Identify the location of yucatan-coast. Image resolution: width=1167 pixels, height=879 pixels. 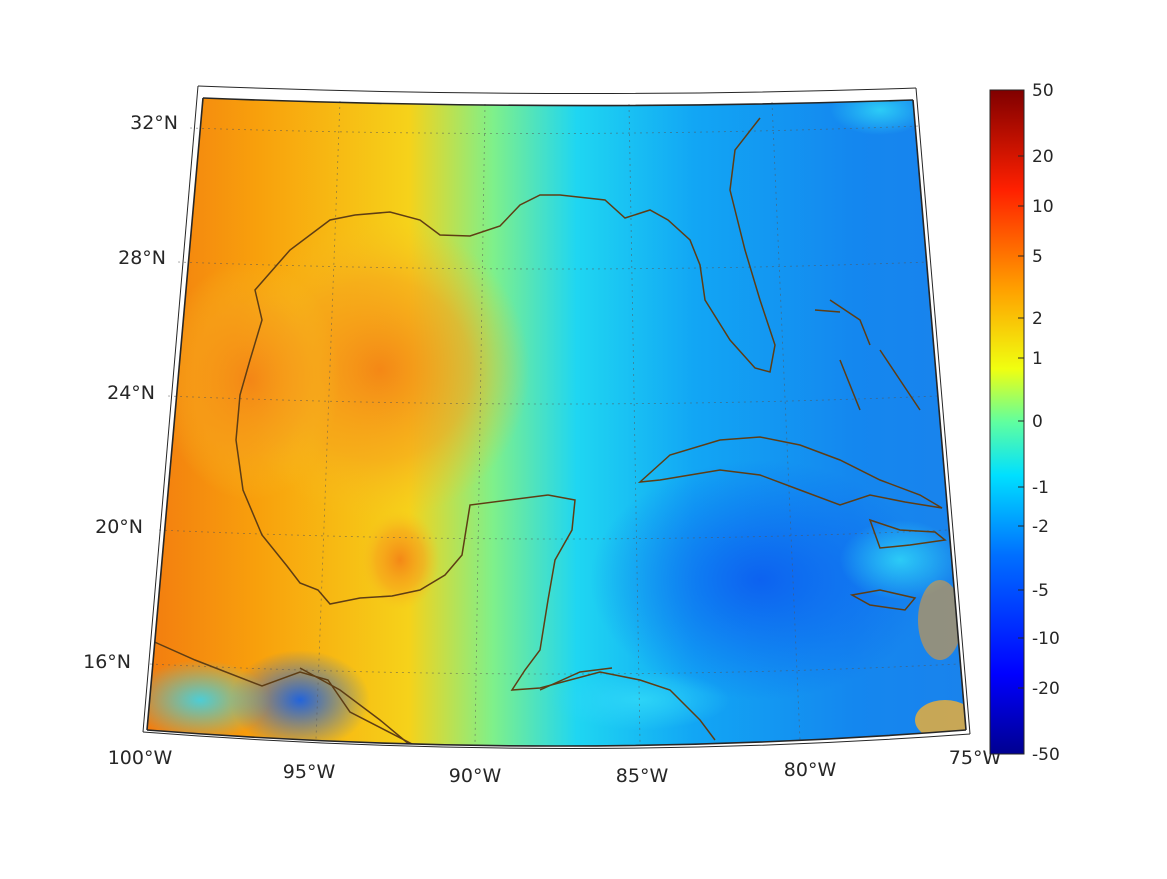
(613, 617).